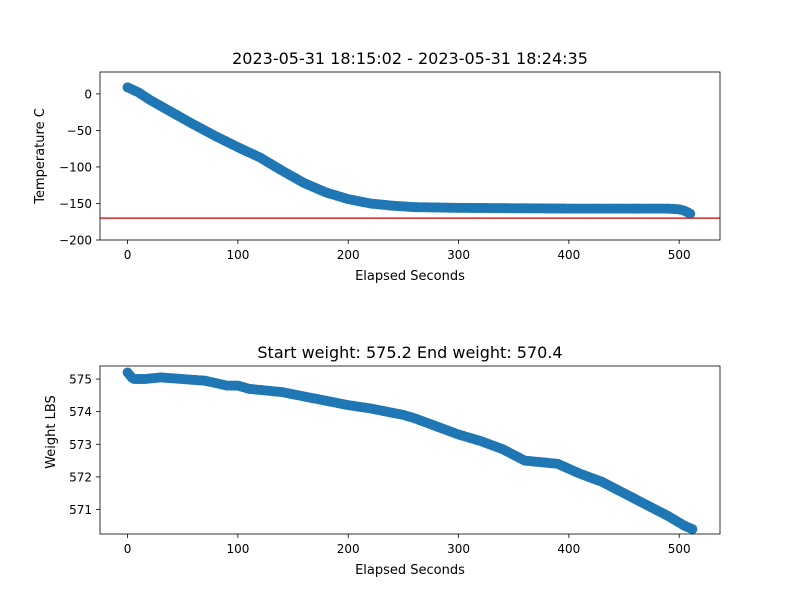 The width and height of the screenshot is (800, 600). Describe the element at coordinates (409, 352) in the screenshot. I see `weight-chart-title: Start weight: 575.2 End weight: 570.4` at that location.